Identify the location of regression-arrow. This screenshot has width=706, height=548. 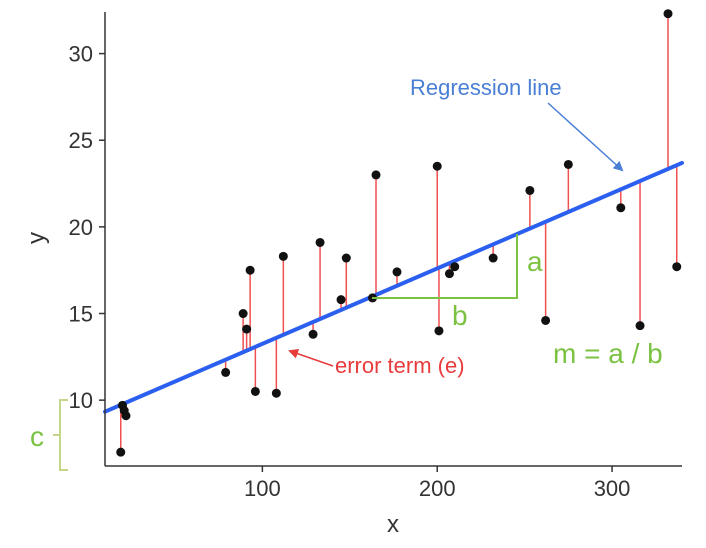
(585, 137).